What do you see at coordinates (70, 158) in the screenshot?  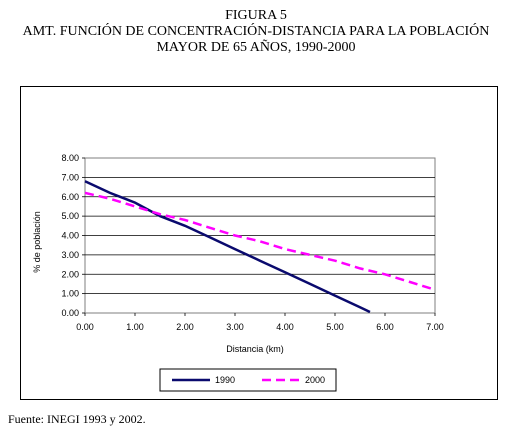 I see `y-tick-label-8: 8.00` at bounding box center [70, 158].